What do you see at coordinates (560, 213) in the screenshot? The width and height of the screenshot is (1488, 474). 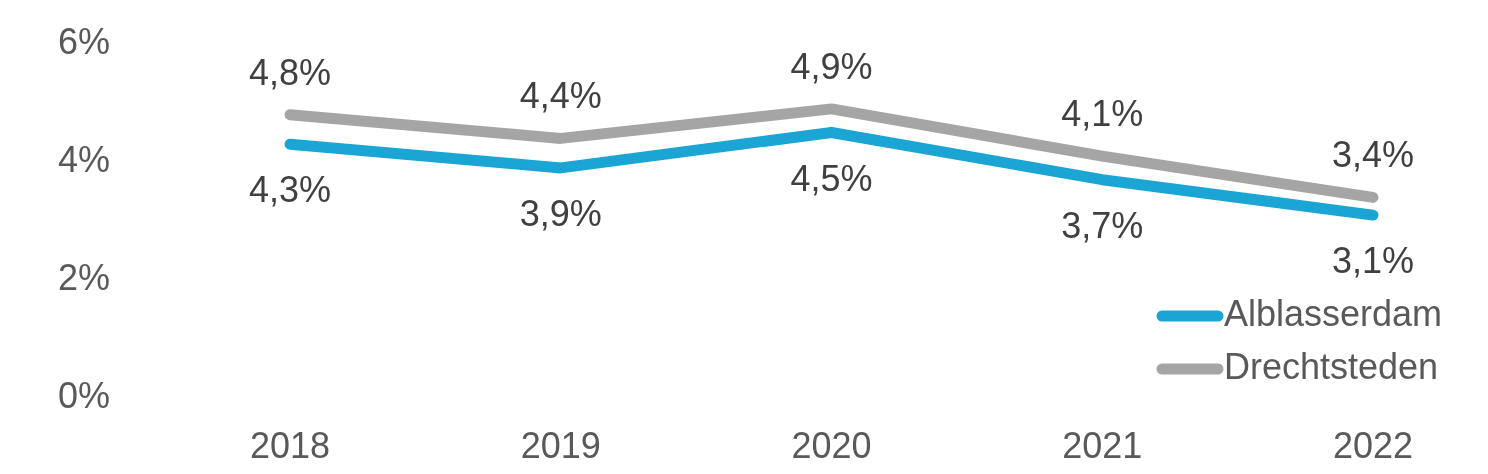 I see `data-label: 3,9%` at bounding box center [560, 213].